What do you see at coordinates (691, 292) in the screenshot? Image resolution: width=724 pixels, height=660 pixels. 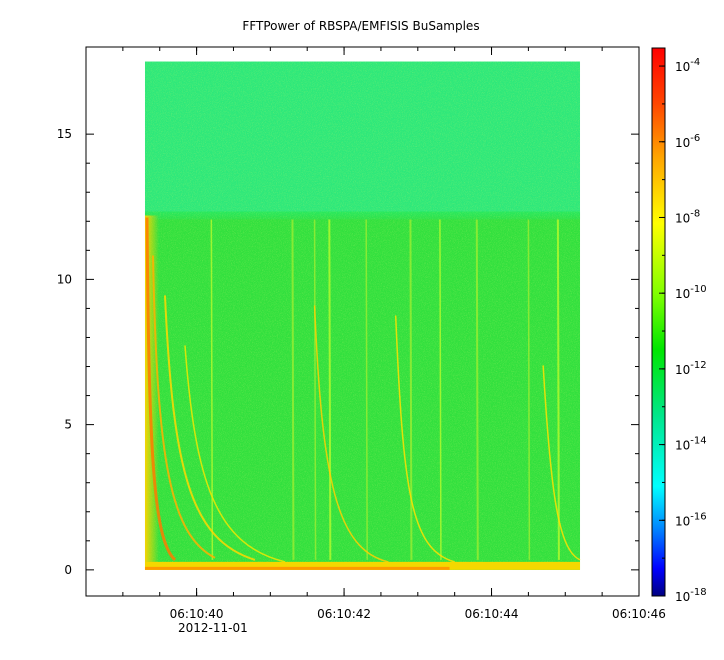 I see `colorbar-tick-label: 10⁻¹⁰` at bounding box center [691, 292].